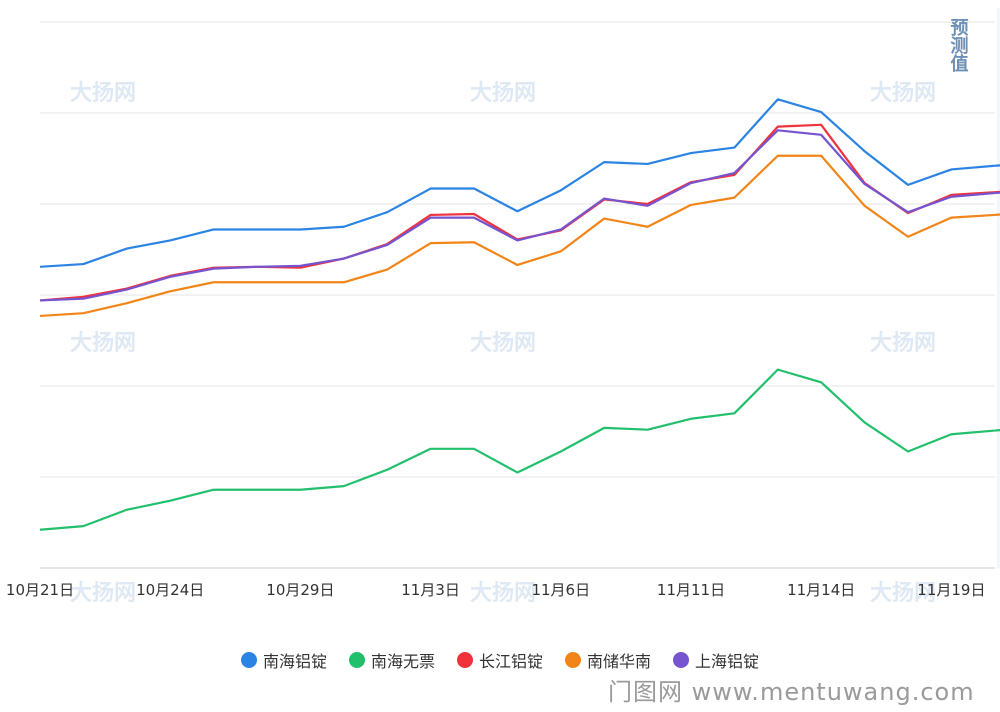  I want to click on legend: 南海铝锭 南海无票 长江铝锭 南储华南 上海铝锭, so click(500, 660).